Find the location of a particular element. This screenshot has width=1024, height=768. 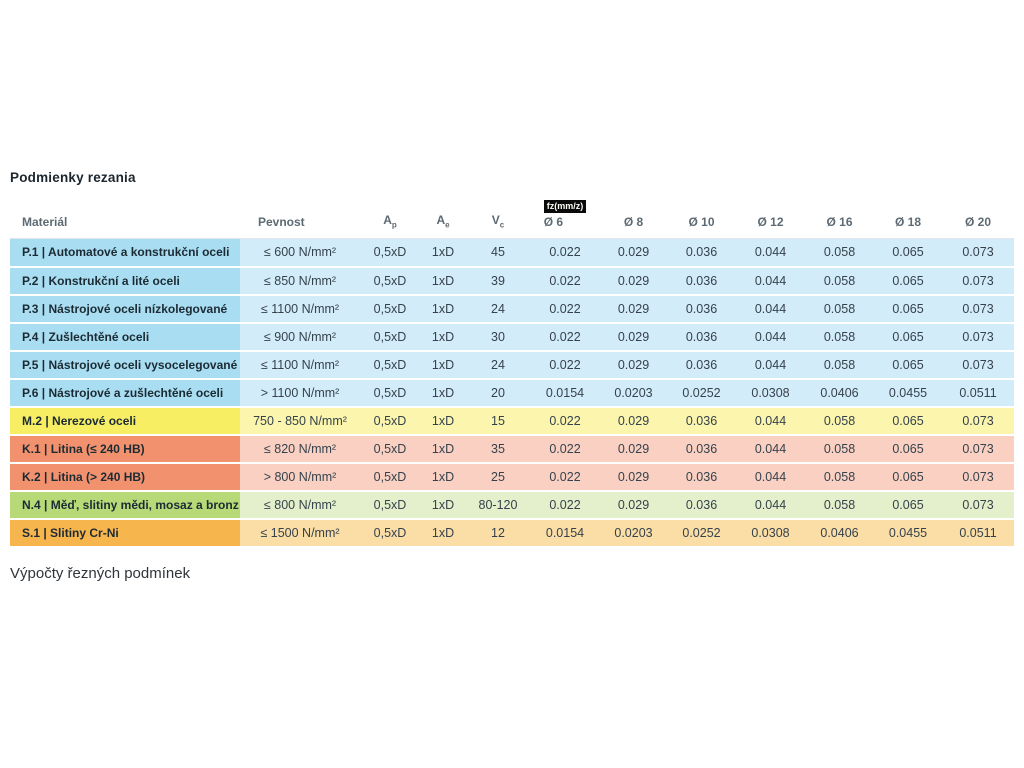

feed-cell-d18: 0.0455 is located at coordinates (908, 393).